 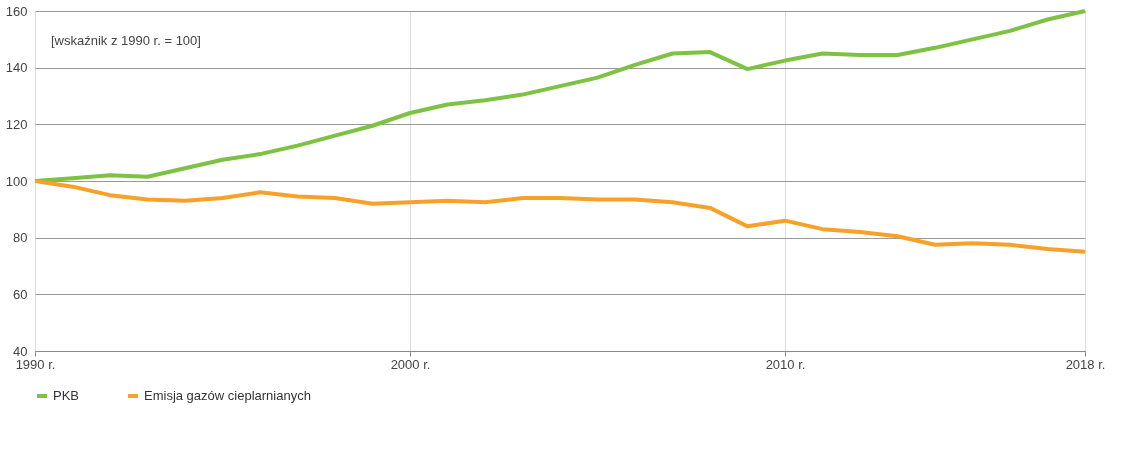 I want to click on y-tick-label: 60, so click(x=20, y=294).